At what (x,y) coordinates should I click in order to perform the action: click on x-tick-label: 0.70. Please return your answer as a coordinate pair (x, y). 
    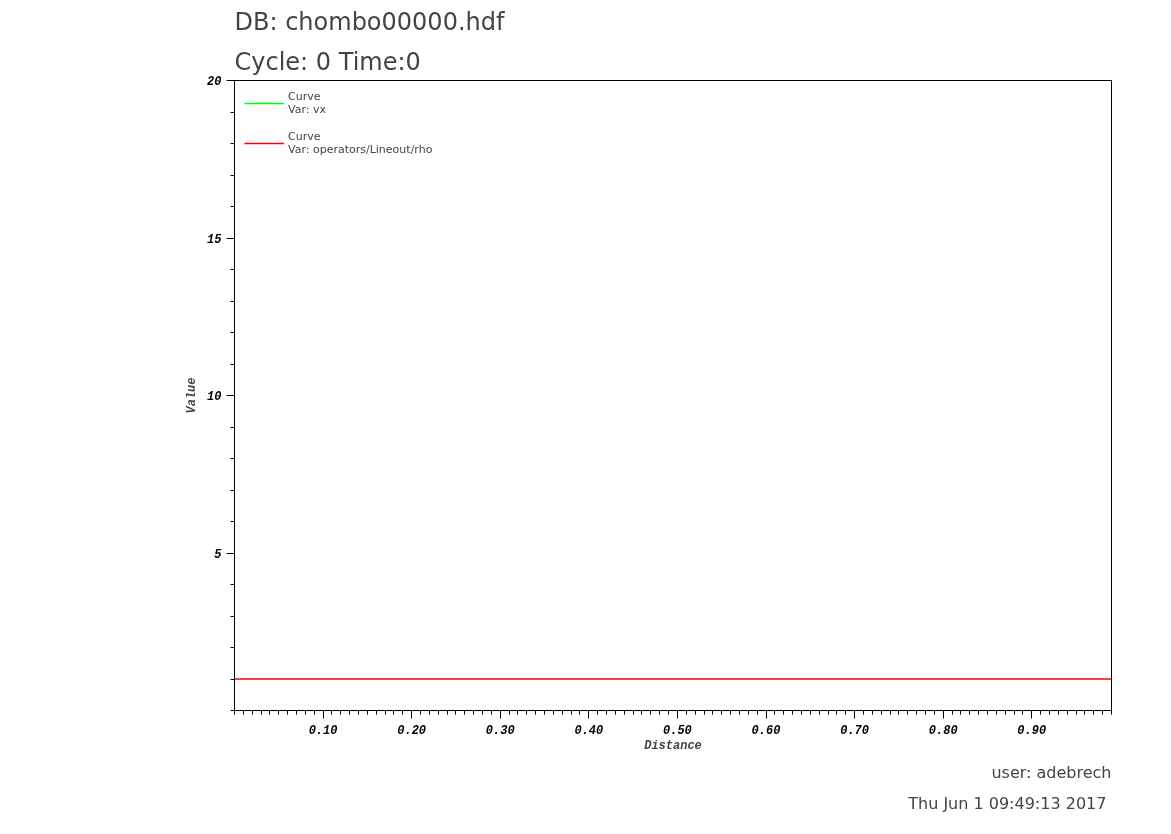
    Looking at the image, I should click on (855, 730).